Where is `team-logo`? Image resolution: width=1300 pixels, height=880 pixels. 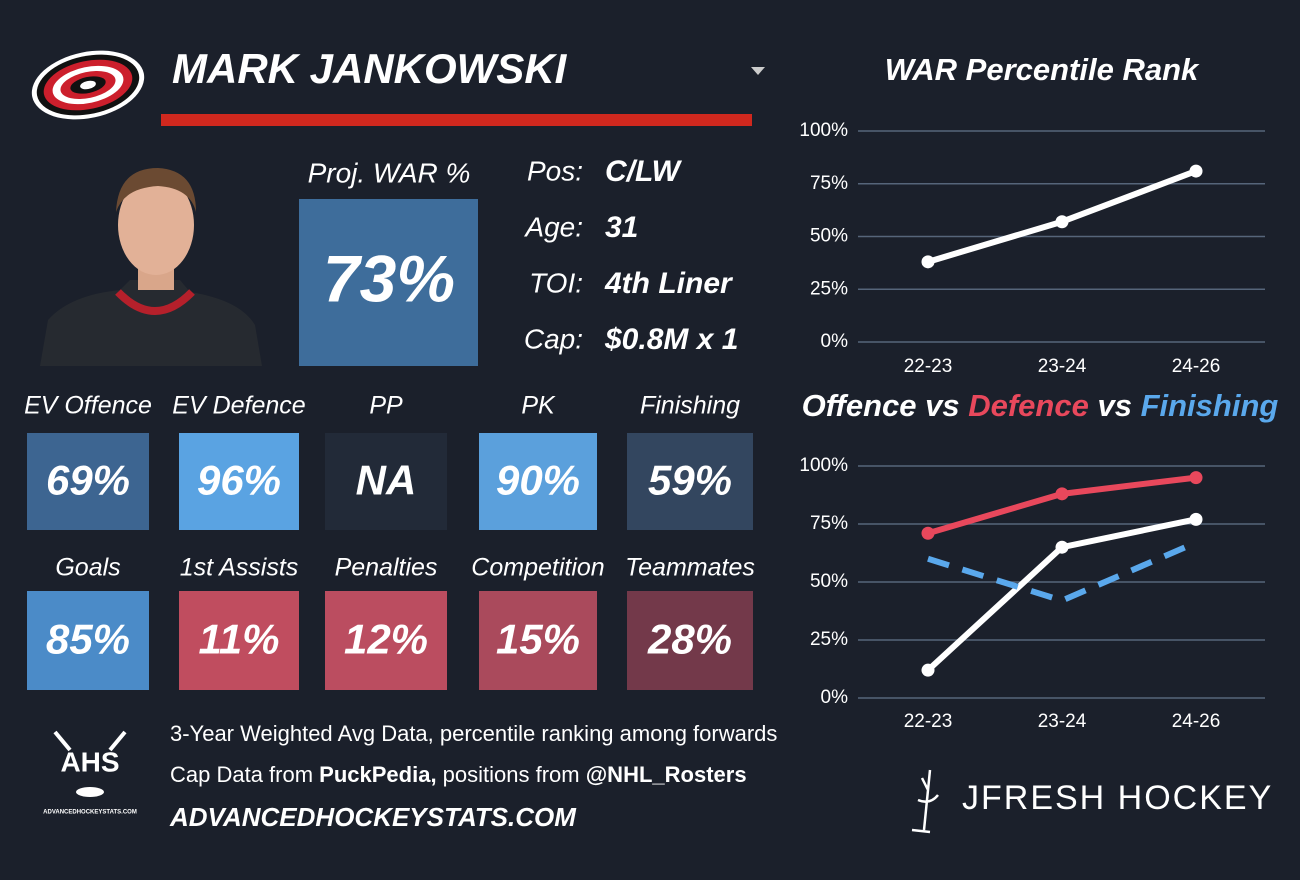 team-logo is located at coordinates (88, 85).